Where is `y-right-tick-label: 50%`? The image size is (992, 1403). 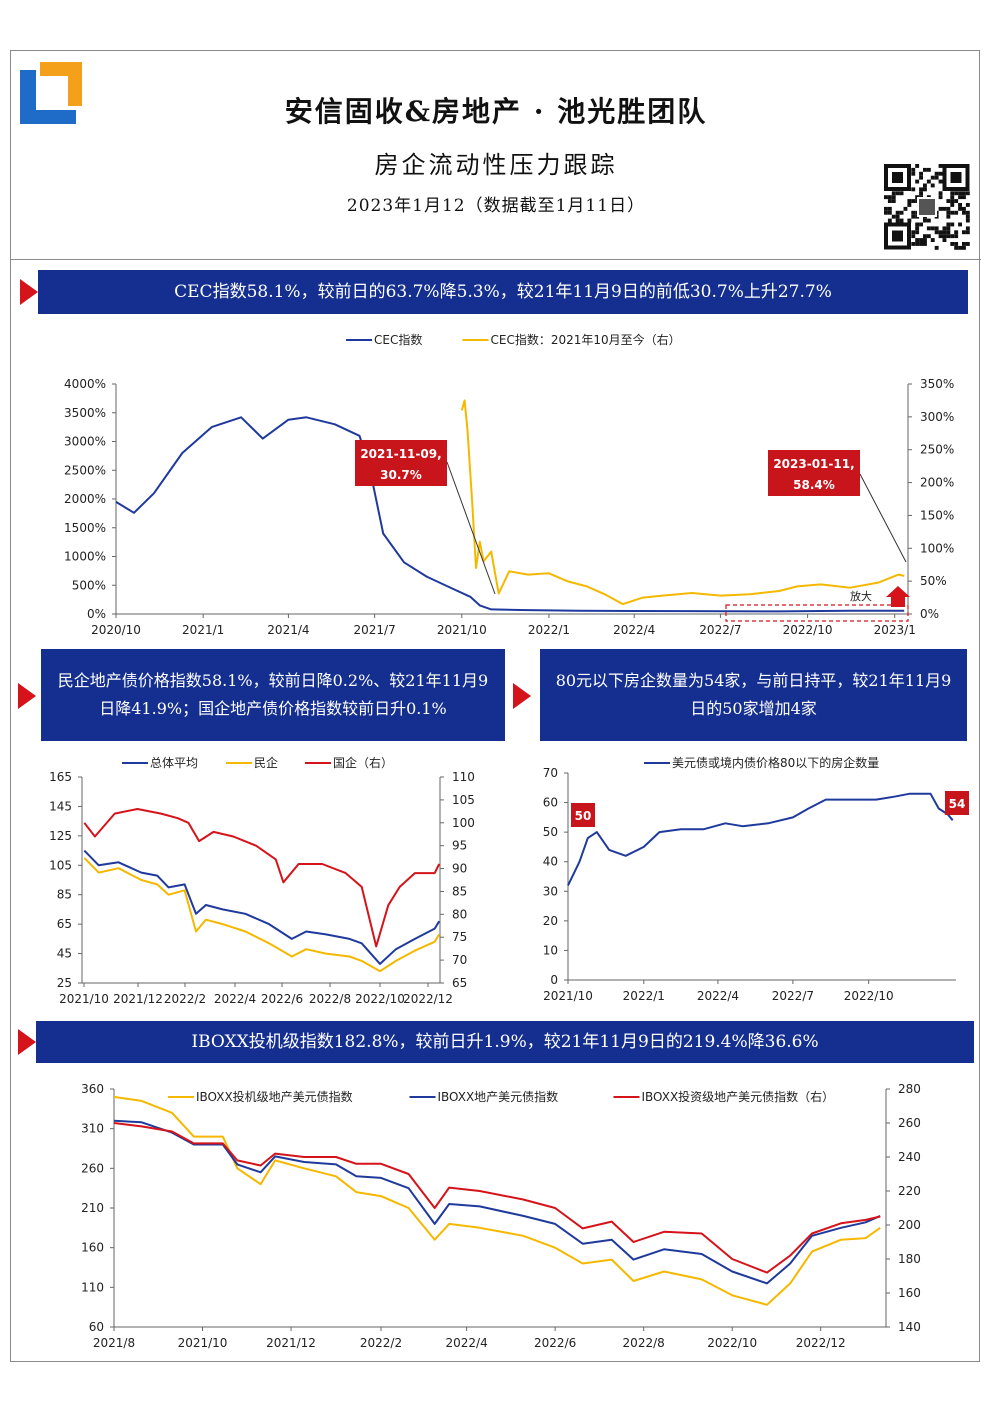
y-right-tick-label: 50% is located at coordinates (933, 581).